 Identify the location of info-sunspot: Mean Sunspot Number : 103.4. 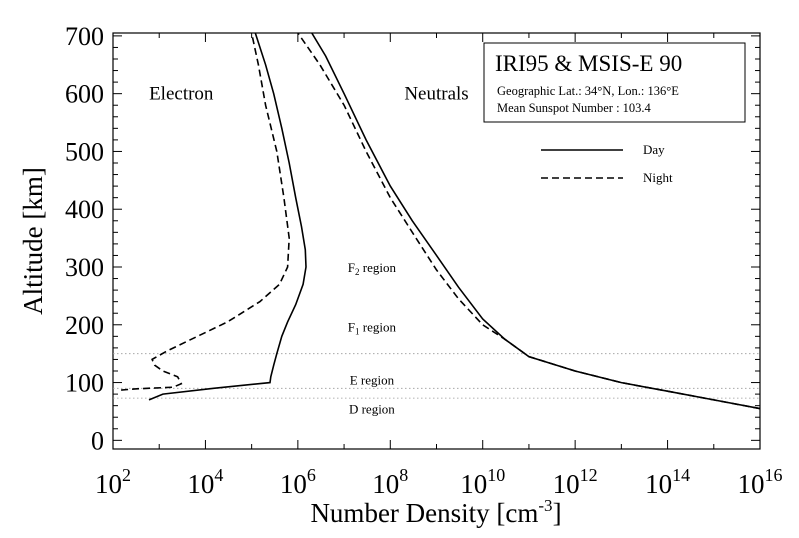
(574, 108).